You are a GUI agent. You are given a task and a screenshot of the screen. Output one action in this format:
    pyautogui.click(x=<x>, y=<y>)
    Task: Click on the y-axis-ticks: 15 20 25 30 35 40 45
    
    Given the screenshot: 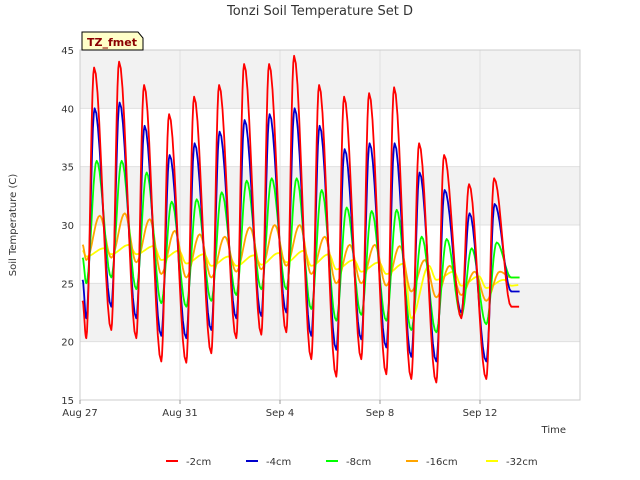 What is the action you would take?
    pyautogui.click(x=67, y=226)
    